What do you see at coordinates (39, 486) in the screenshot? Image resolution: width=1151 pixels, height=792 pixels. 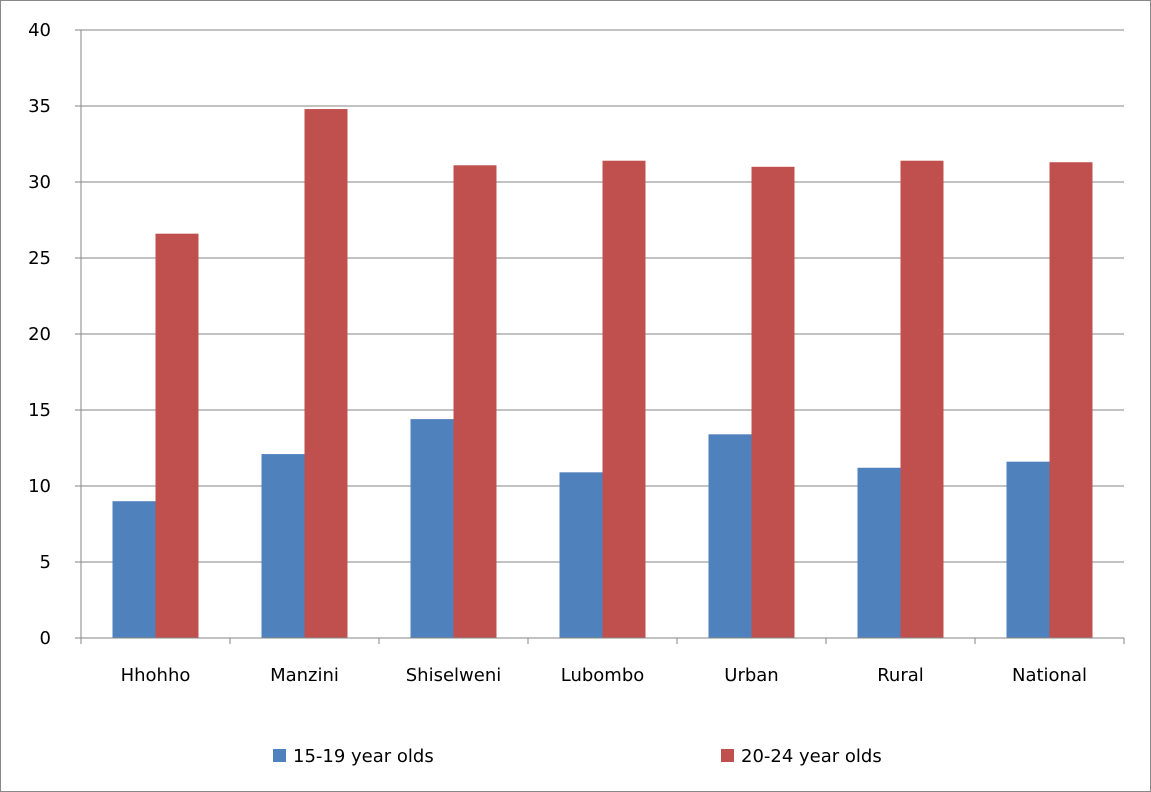 I see `y-tick-label: 10` at bounding box center [39, 486].